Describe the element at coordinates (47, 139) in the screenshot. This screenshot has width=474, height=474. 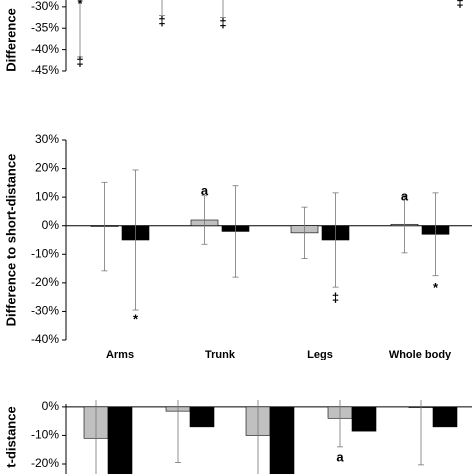
I see `y-tick-label: 30%` at that location.